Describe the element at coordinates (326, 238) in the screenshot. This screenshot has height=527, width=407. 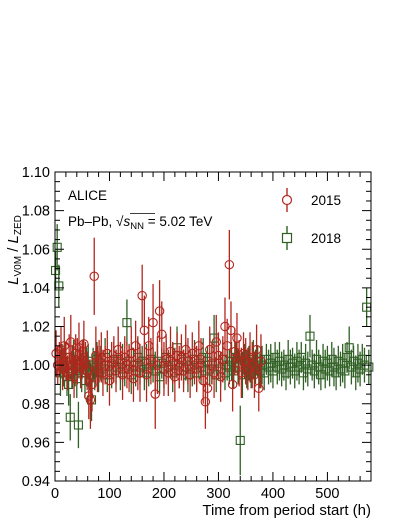
I see `legend-2018-label: 2018` at that location.